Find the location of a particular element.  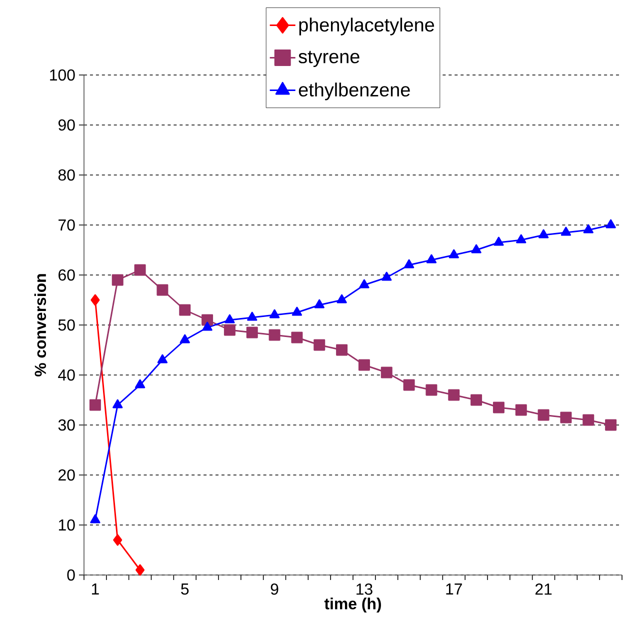

x-tick-label: 21 is located at coordinates (543, 589).